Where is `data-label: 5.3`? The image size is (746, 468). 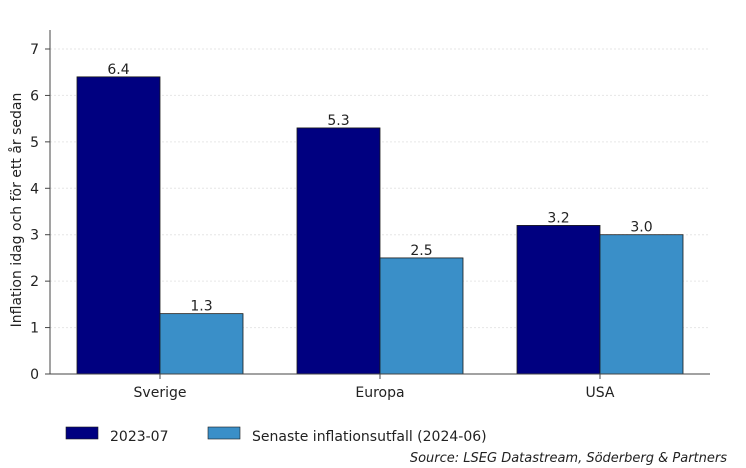
data-label: 5.3 is located at coordinates (338, 121).